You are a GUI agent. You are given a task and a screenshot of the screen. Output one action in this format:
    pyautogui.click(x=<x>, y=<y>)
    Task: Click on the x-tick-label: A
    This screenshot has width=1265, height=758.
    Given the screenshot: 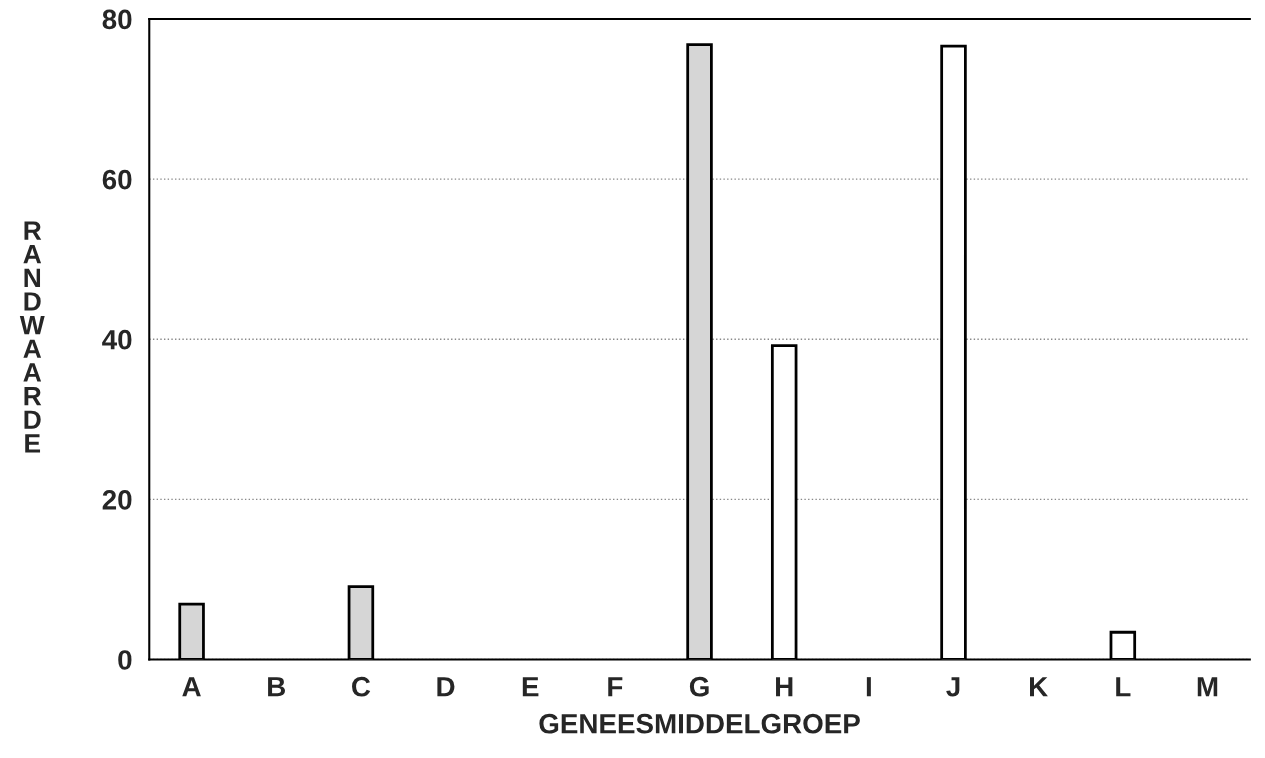 What is the action you would take?
    pyautogui.click(x=191, y=687)
    